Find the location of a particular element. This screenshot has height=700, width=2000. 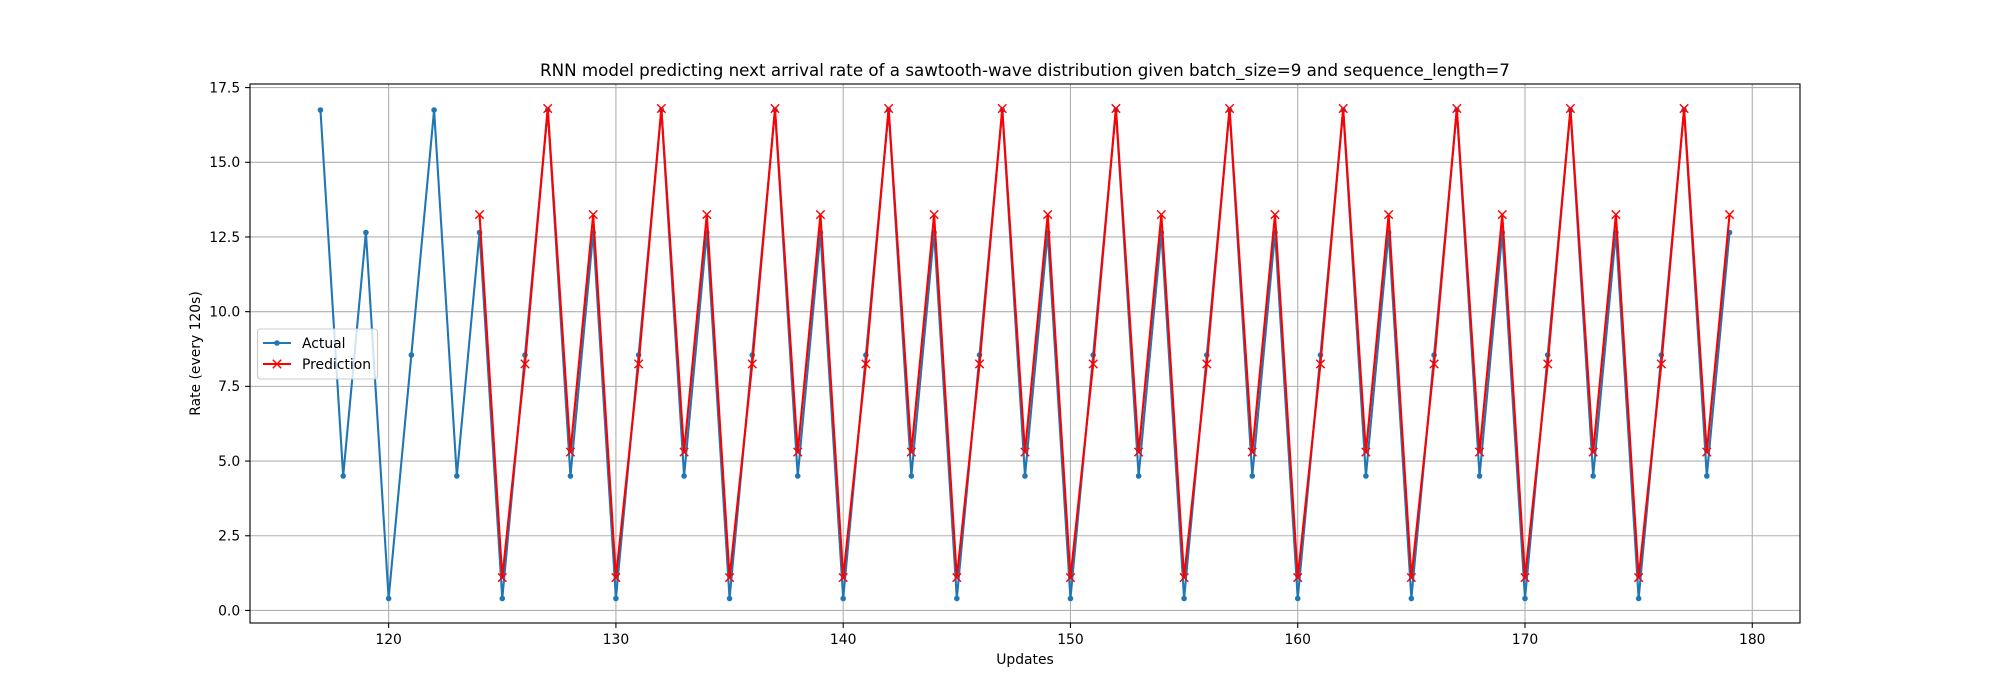

y-axis-label: Rate (every 120s) is located at coordinates (196, 353).